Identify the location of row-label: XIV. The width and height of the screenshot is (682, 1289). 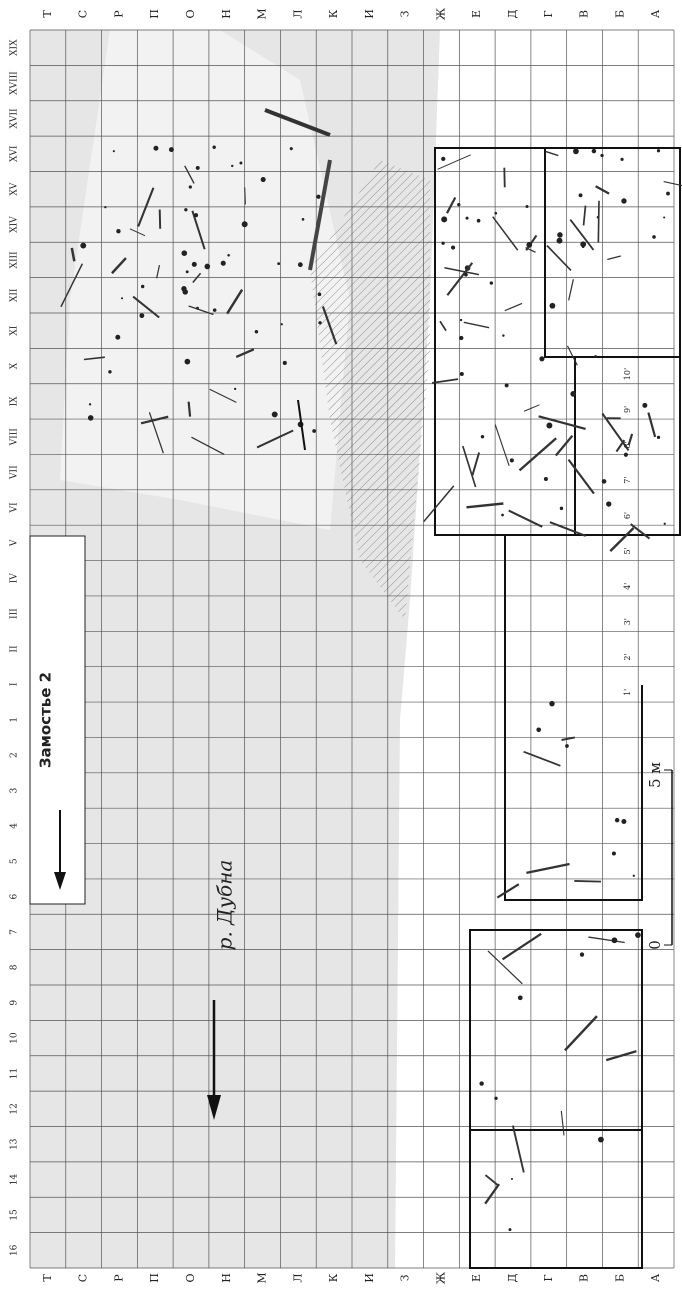
(15, 224).